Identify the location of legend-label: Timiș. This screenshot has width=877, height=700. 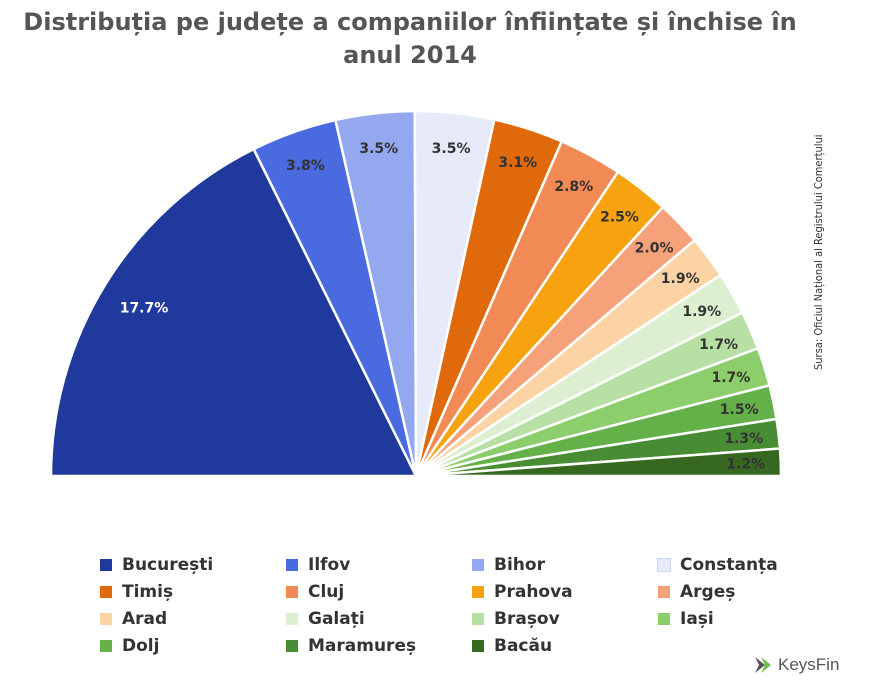
(148, 591).